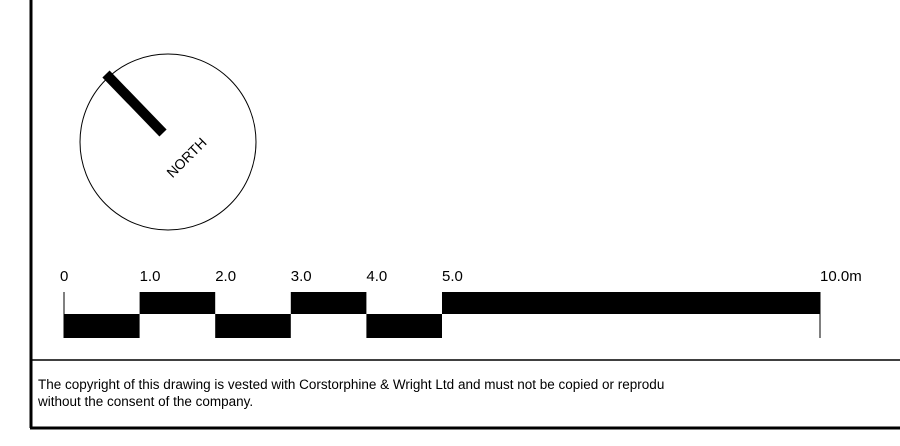 The height and width of the screenshot is (446, 900). I want to click on compass-circle, so click(168, 142).